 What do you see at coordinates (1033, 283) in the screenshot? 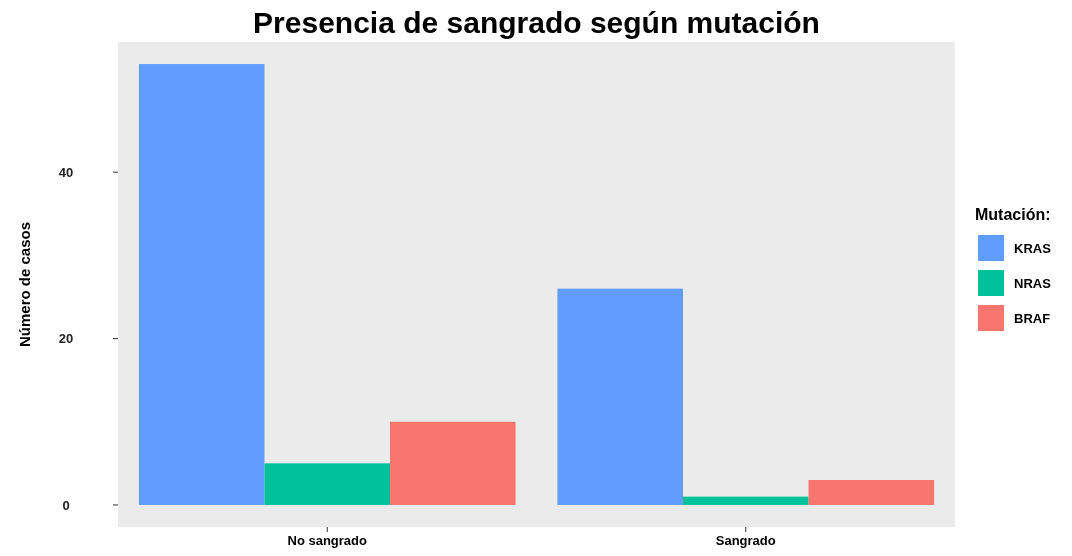
I see `legend-label: NRAS` at bounding box center [1033, 283].